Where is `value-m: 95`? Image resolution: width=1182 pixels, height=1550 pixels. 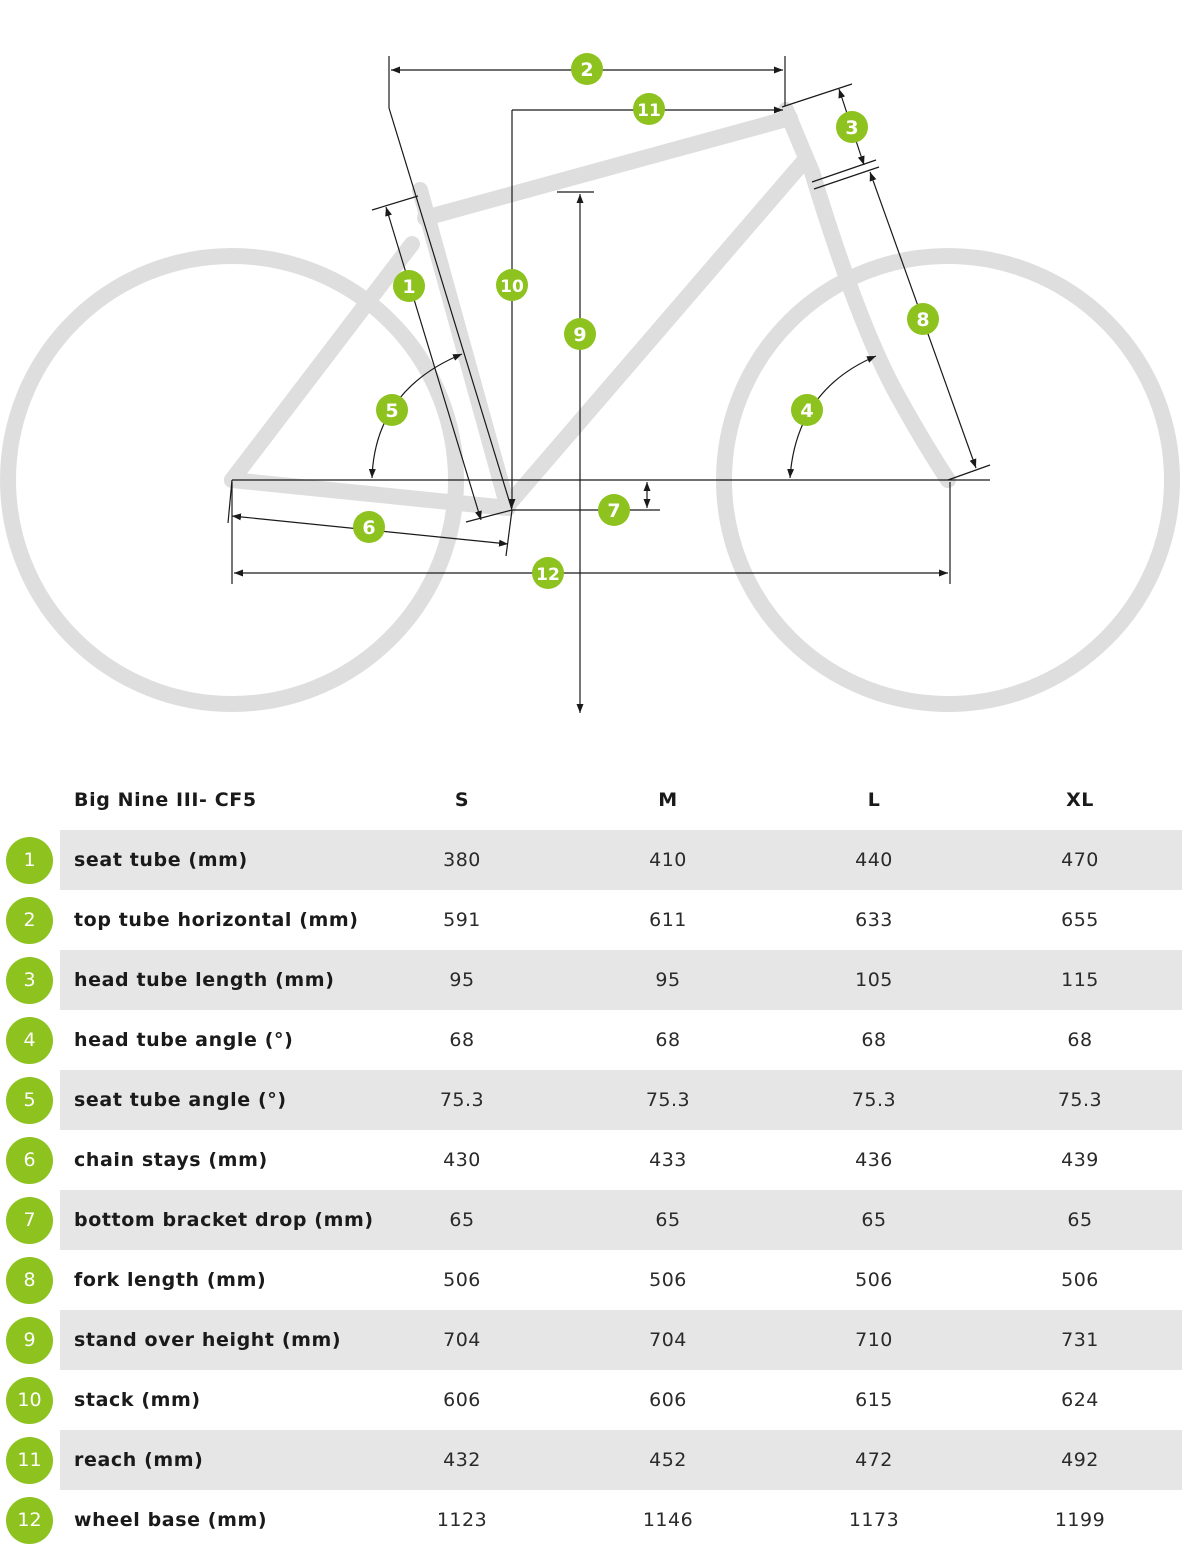 value-m: 95 is located at coordinates (668, 980).